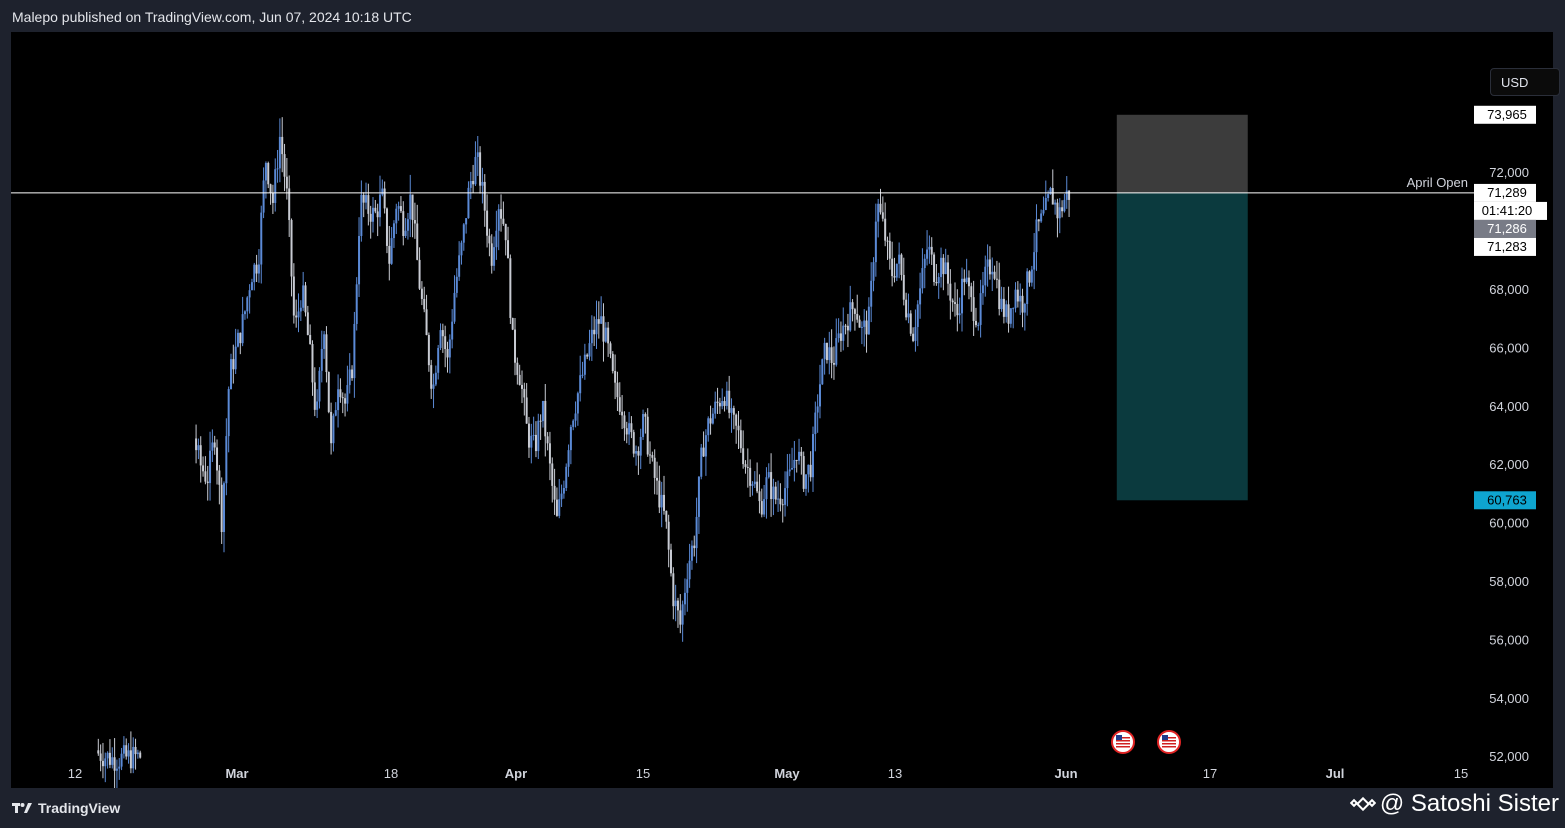 The image size is (1565, 828). What do you see at coordinates (895, 773) in the screenshot?
I see `x-tick-label: 13` at bounding box center [895, 773].